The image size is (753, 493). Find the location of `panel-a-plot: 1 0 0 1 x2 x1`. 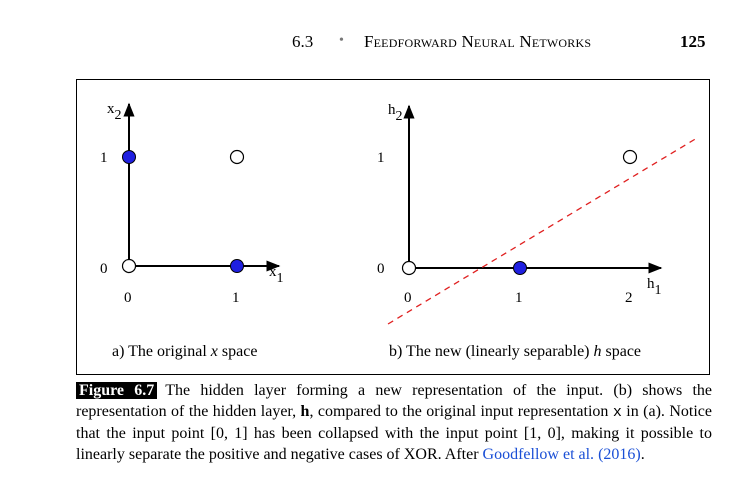

panel-a-plot: 1 0 0 1 x2 x1 is located at coordinates (192, 203).